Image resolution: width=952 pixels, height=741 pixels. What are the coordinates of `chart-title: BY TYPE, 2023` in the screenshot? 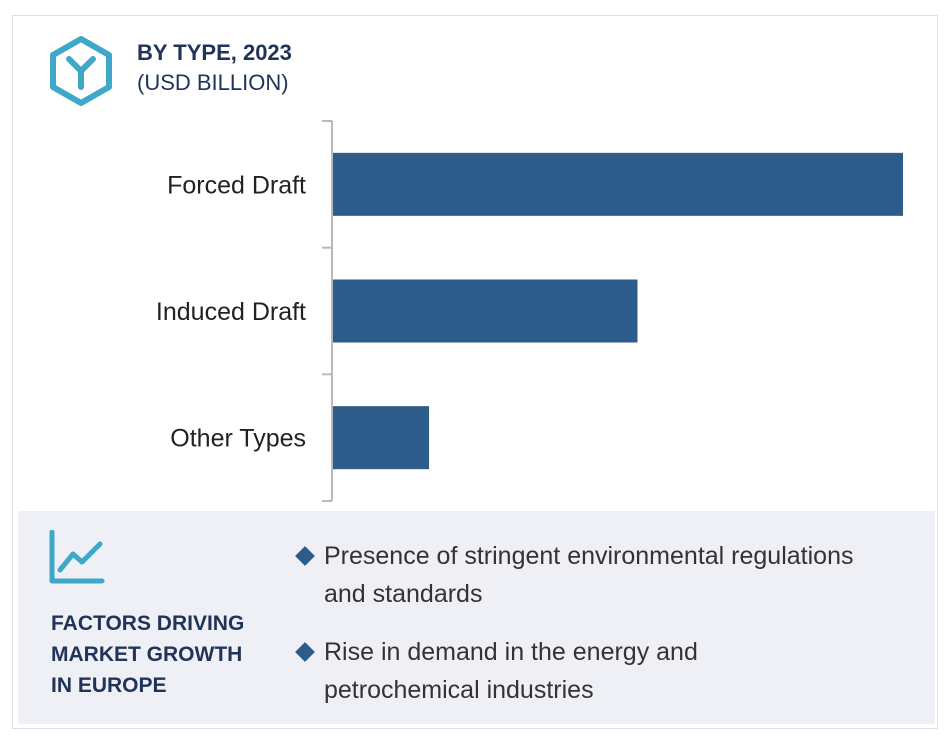 It's located at (214, 52).